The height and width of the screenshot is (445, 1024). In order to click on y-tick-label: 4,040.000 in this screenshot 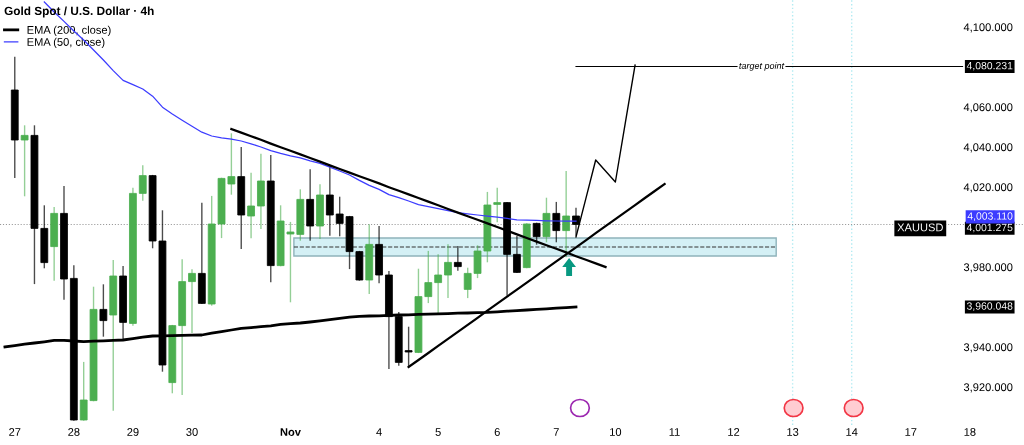, I will do `click(988, 148)`.